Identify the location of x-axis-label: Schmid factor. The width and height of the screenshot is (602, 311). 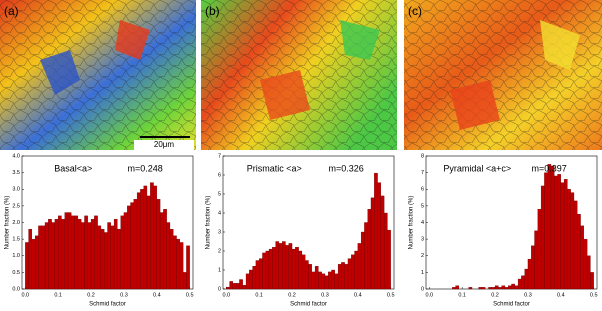
(107, 305).